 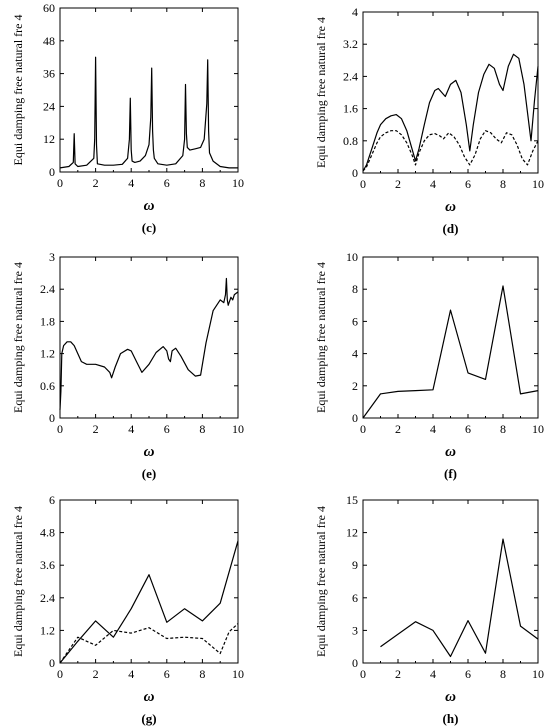 What do you see at coordinates (350, 44) in the screenshot?
I see `y-tick-label: 3.2` at bounding box center [350, 44].